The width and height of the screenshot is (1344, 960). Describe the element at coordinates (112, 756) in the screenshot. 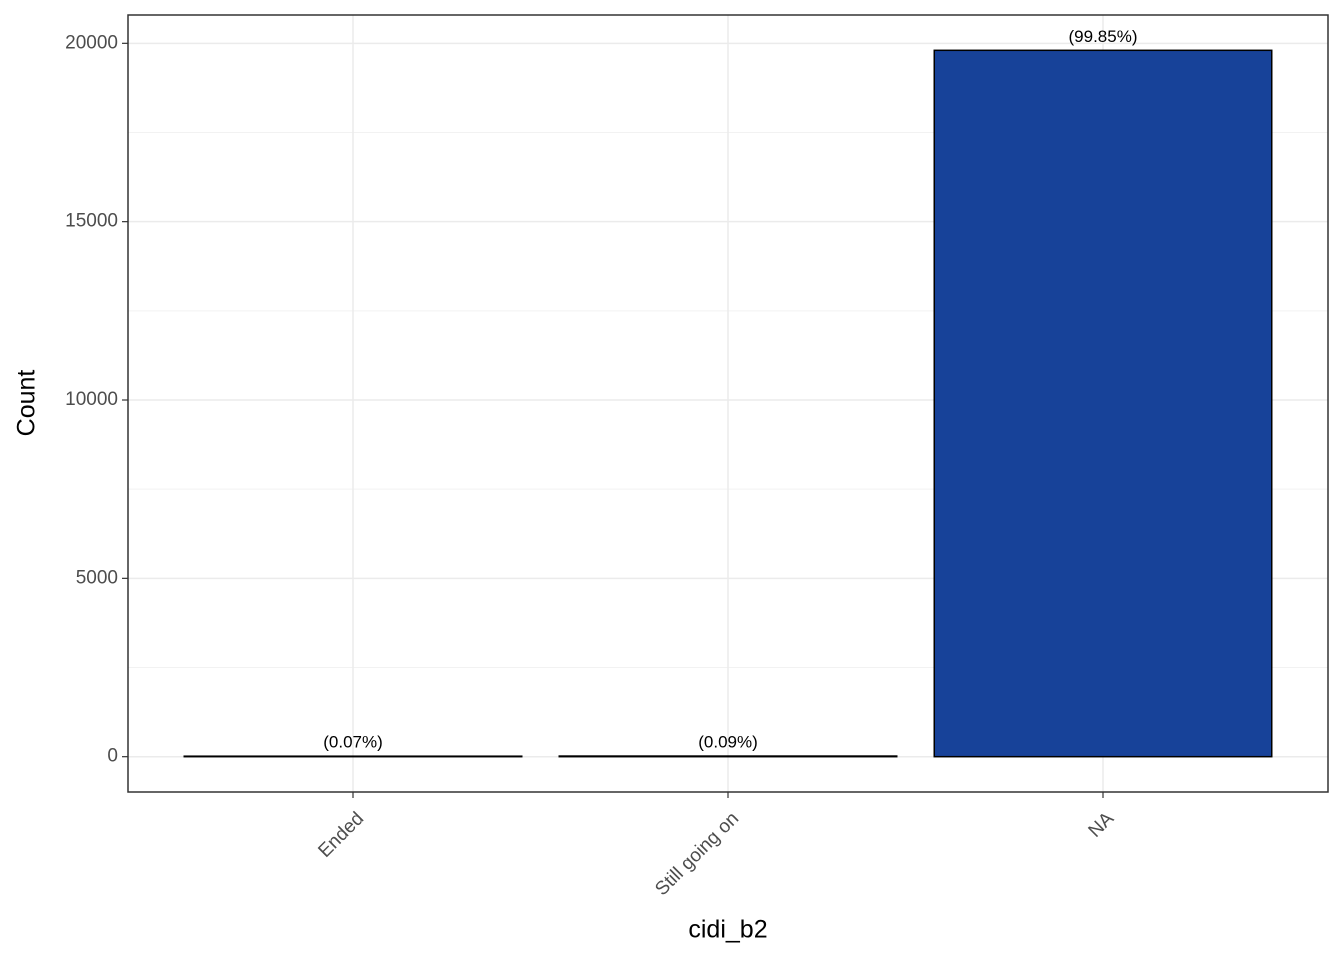

I see `y-tick-label: 0` at that location.